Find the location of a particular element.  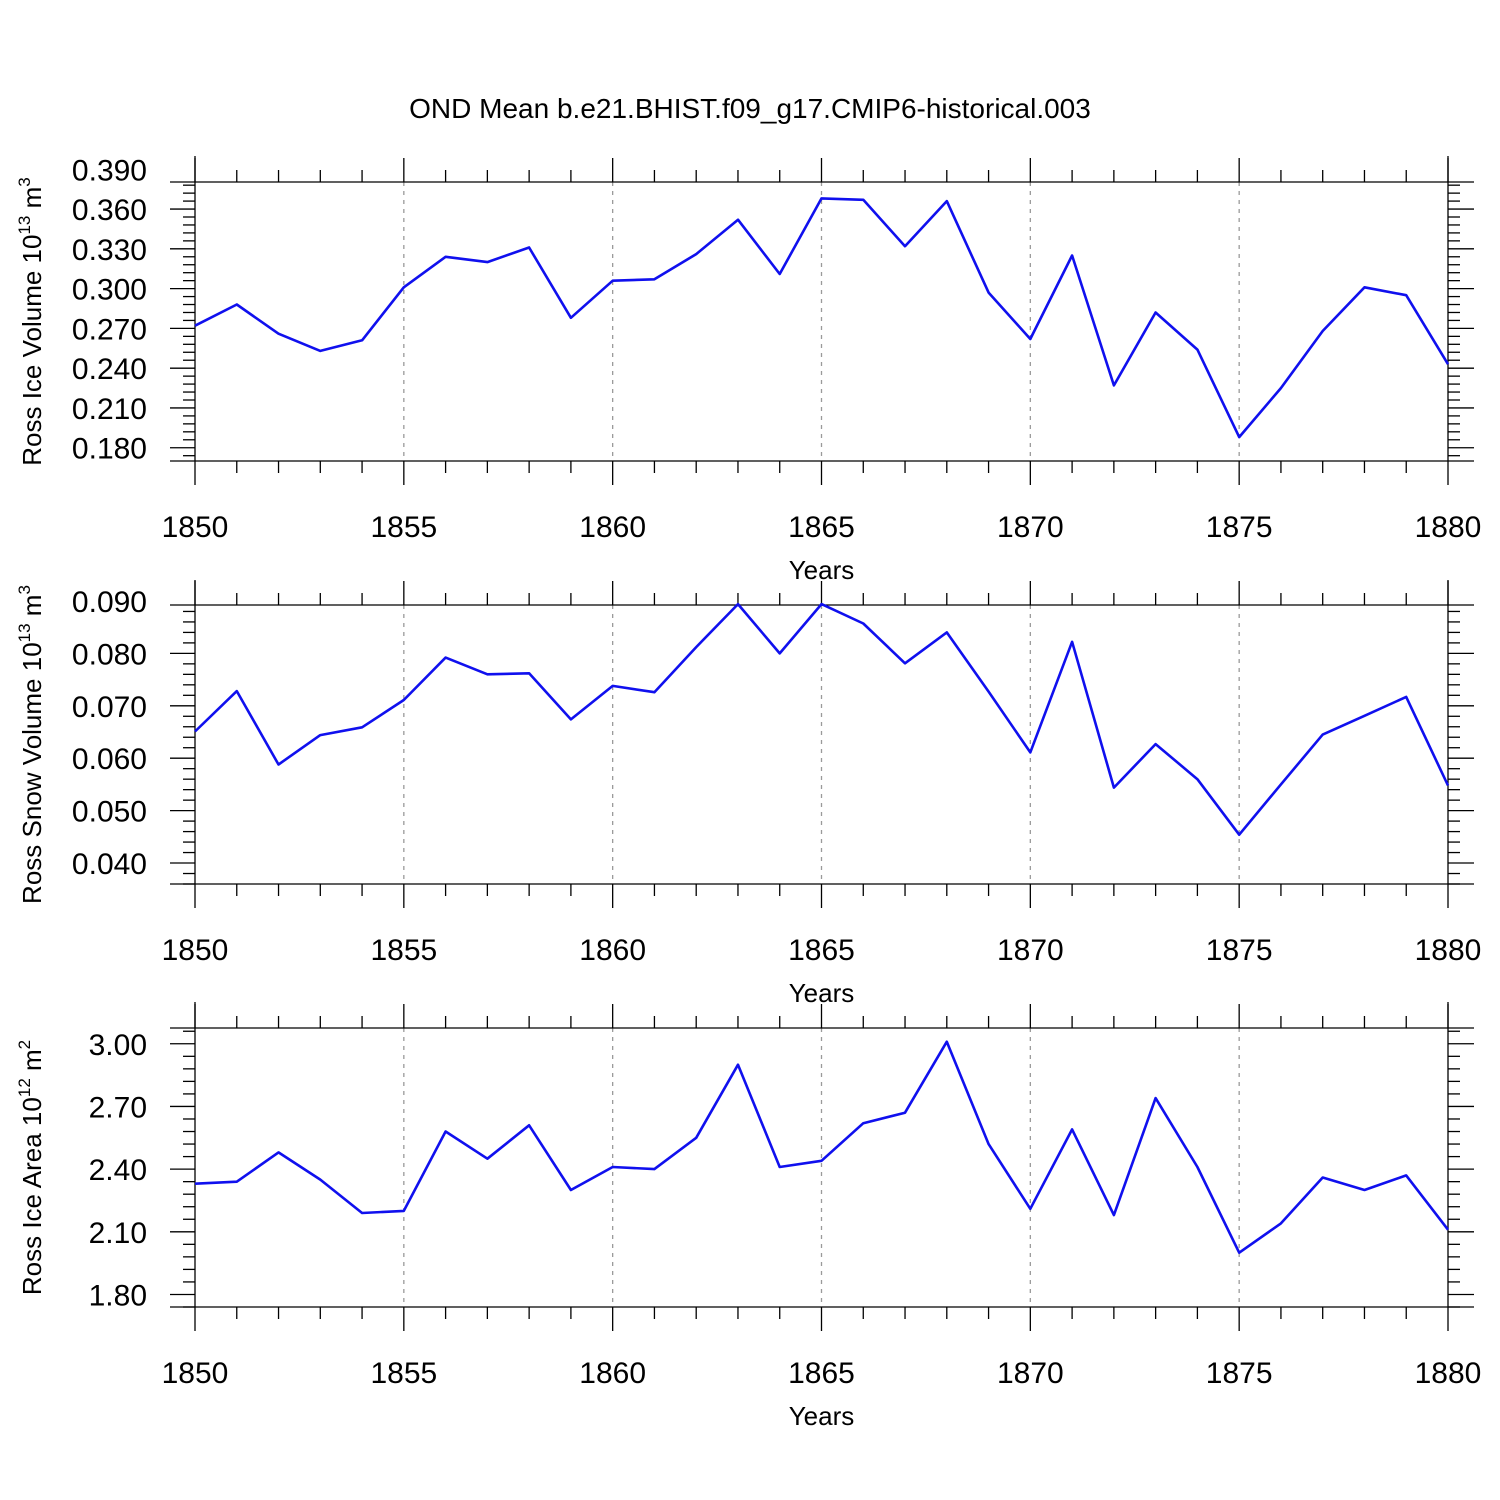

y-tick-label: 0.390 is located at coordinates (109, 170).